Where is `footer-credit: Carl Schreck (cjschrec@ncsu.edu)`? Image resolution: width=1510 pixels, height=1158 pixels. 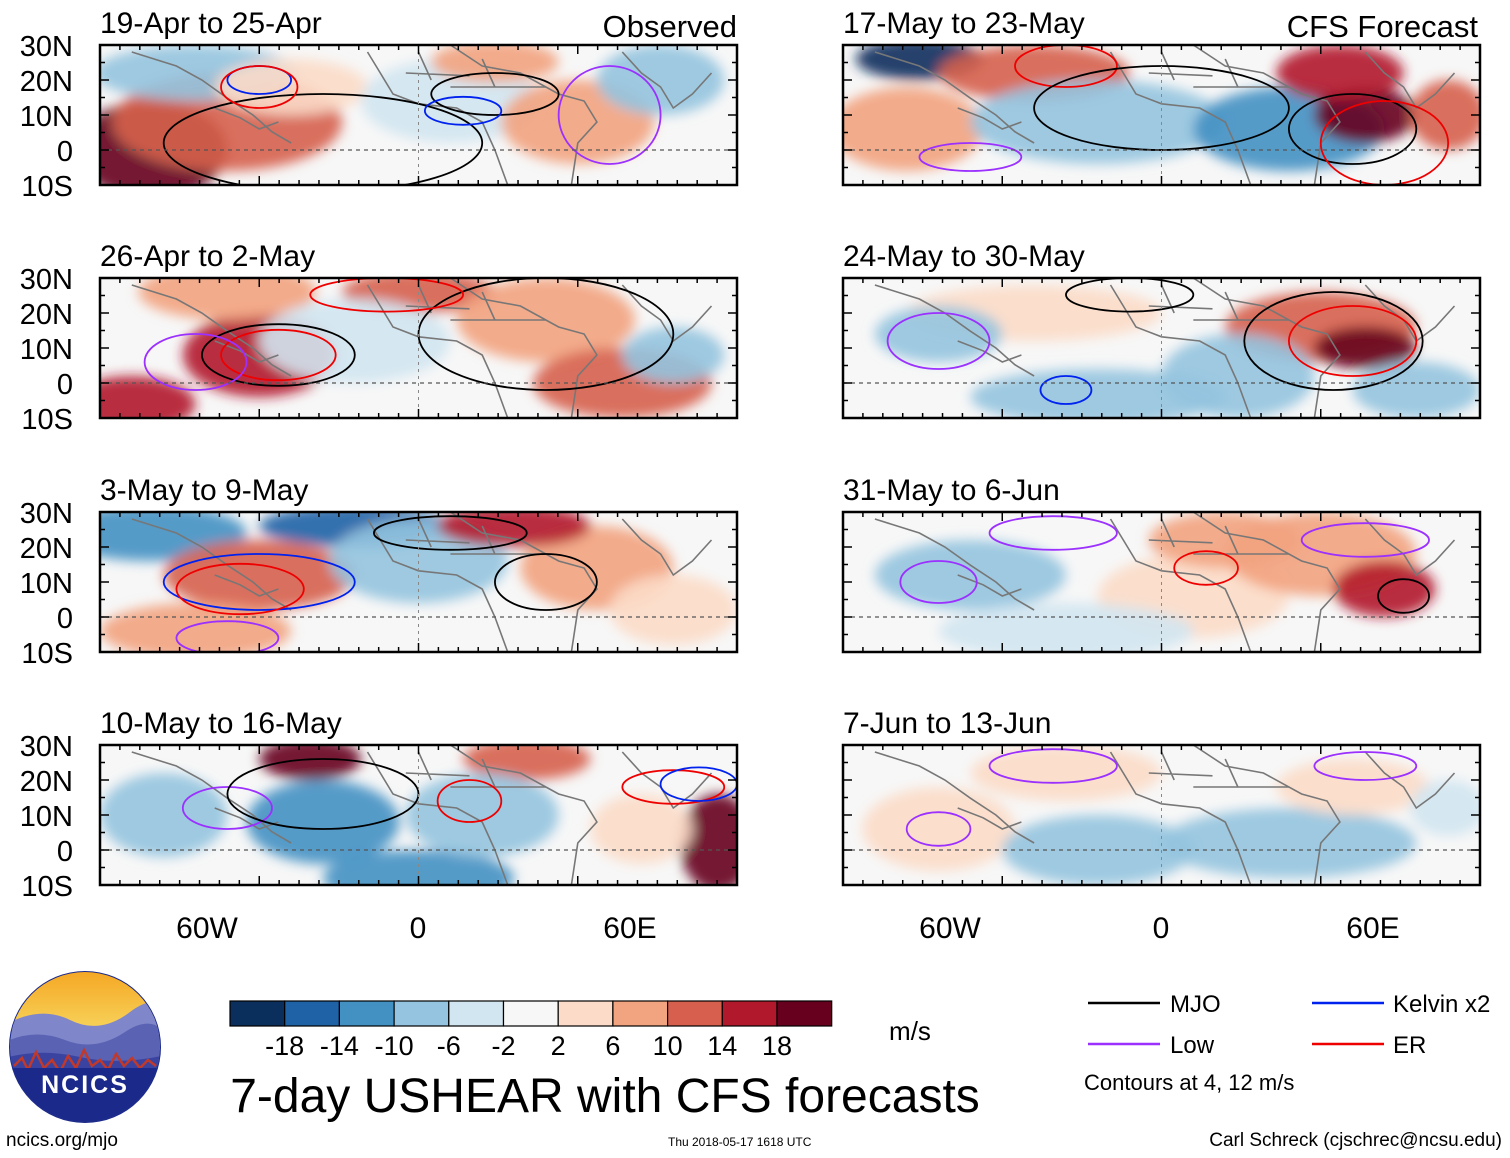 footer-credit: Carl Schreck (cjschrec@ncsu.edu) is located at coordinates (1355, 1140).